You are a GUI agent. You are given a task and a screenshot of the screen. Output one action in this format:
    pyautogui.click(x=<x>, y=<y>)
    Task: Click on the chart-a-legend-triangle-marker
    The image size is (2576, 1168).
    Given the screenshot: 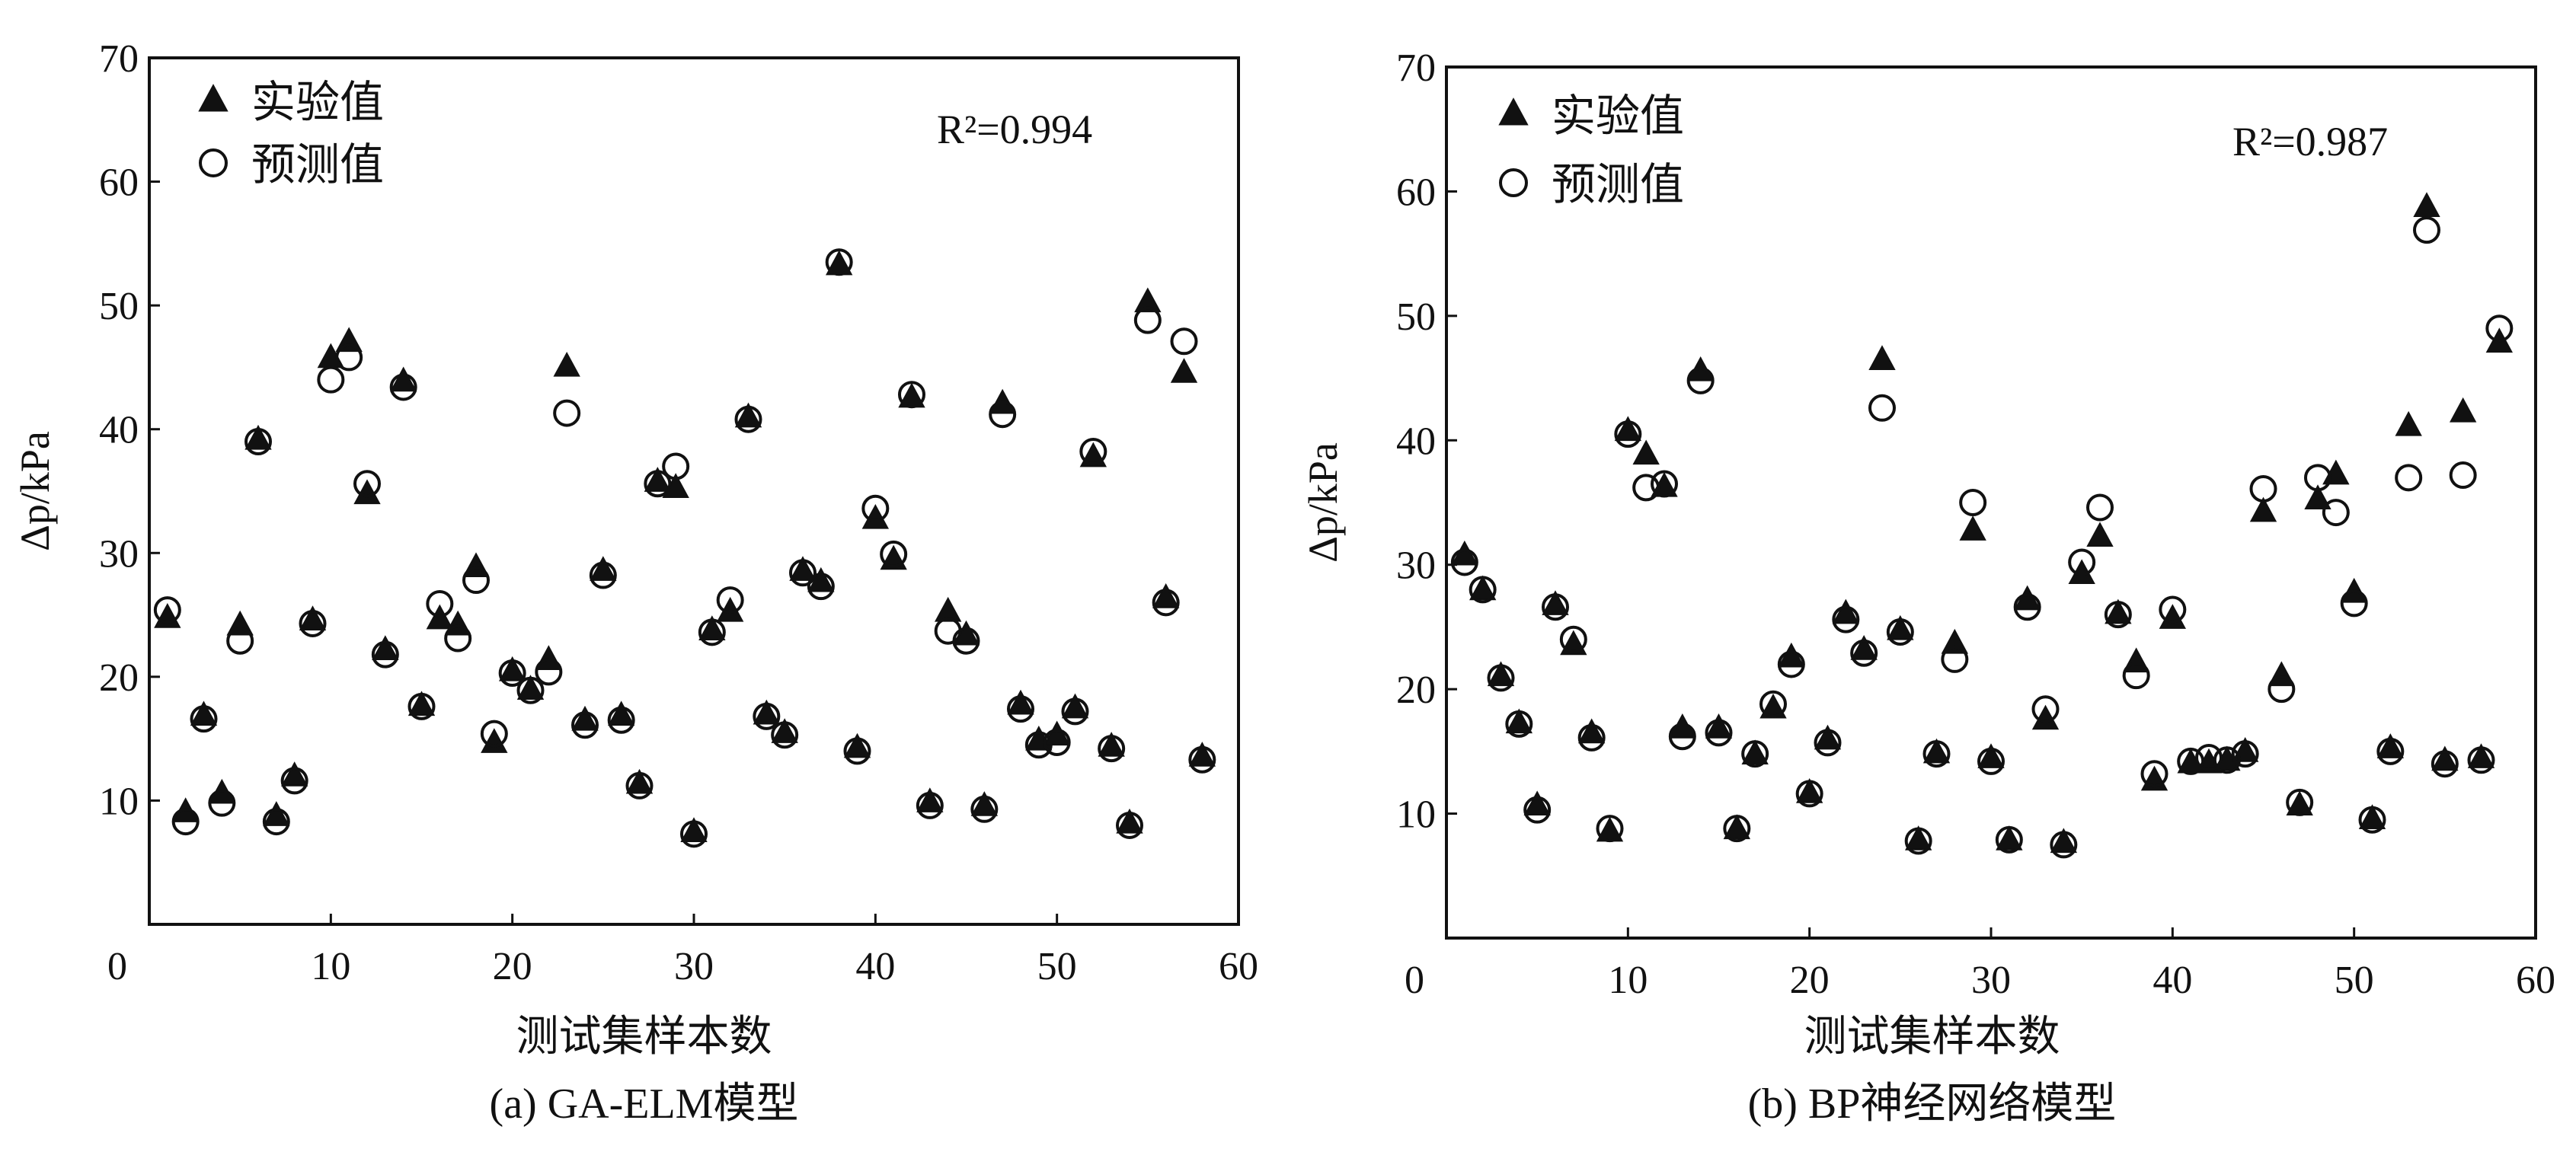 What is the action you would take?
    pyautogui.click(x=213, y=98)
    